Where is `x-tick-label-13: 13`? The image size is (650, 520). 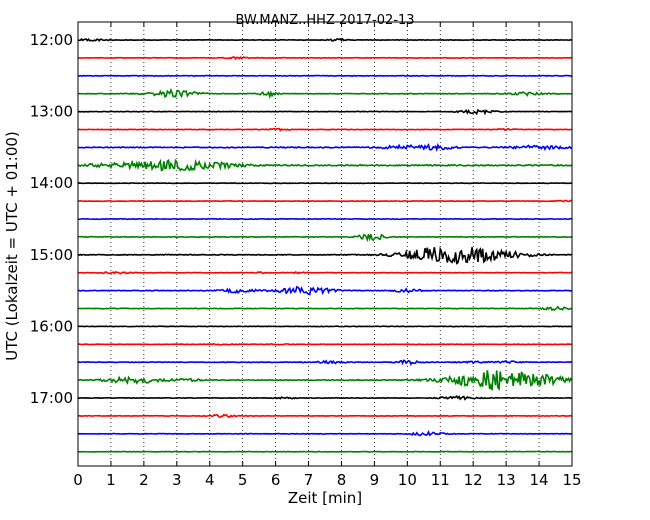
x-tick-label-13: 13 is located at coordinates (506, 480).